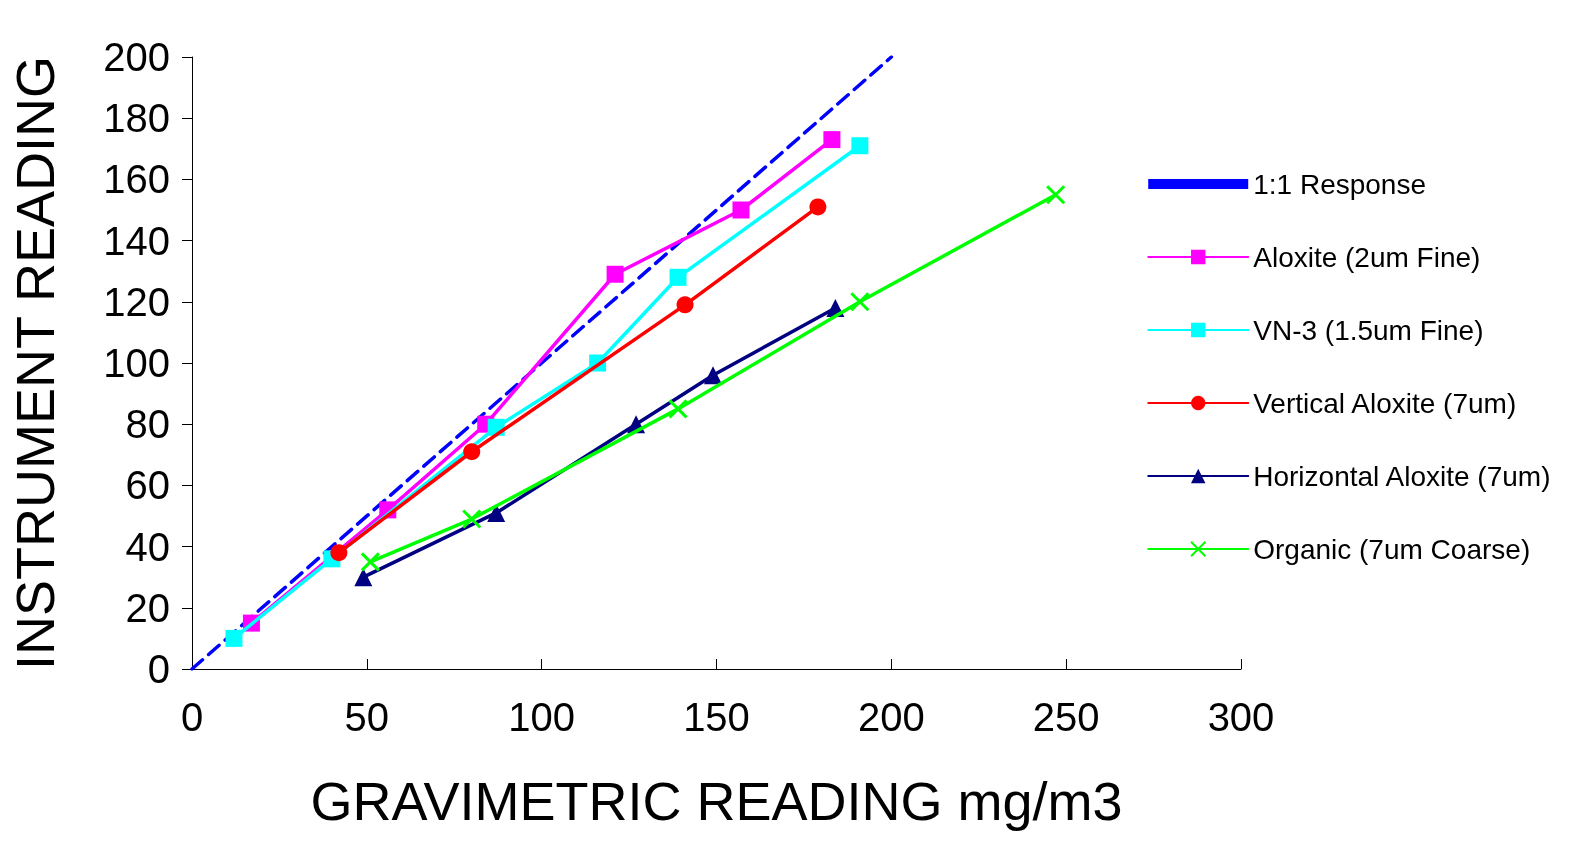  I want to click on x-tick-label: 100, so click(542, 717).